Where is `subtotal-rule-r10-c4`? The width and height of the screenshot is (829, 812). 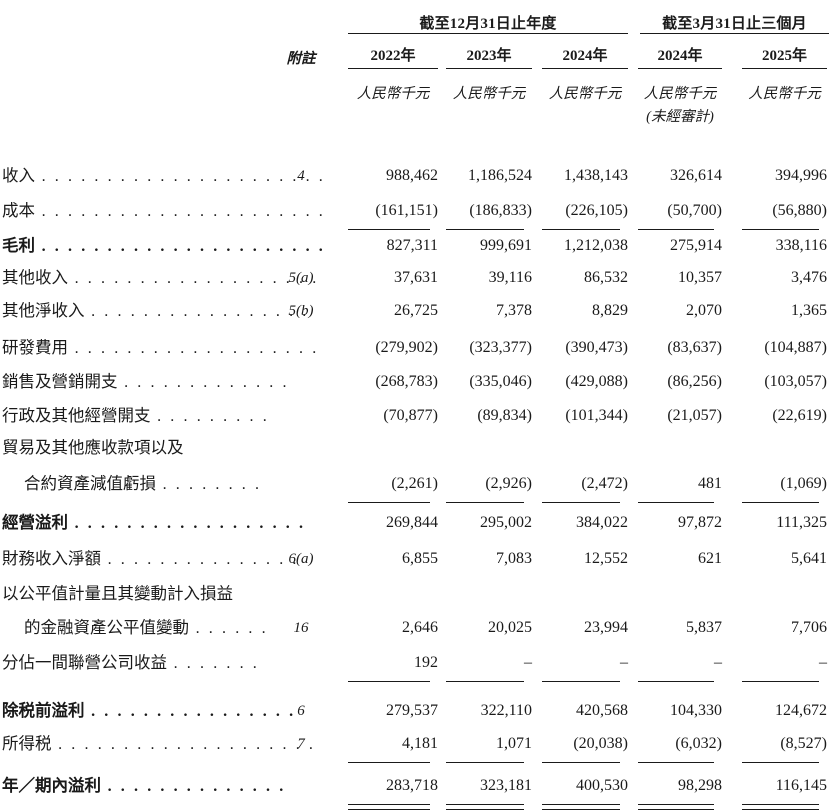
subtotal-rule-r10-c4 is located at coordinates (676, 502).